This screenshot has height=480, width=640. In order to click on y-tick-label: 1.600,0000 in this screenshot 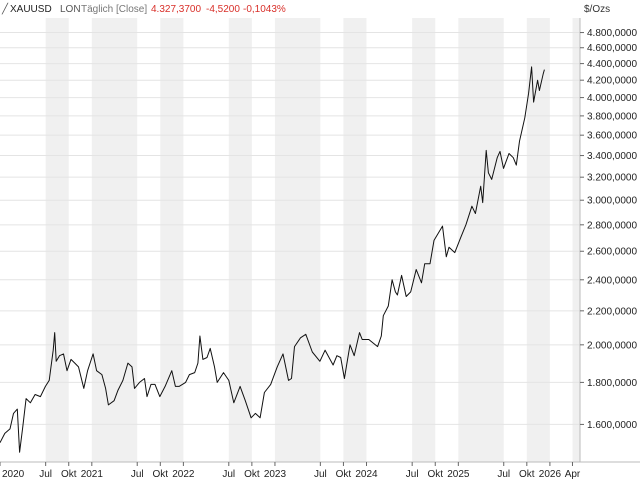, I will do `click(612, 425)`.